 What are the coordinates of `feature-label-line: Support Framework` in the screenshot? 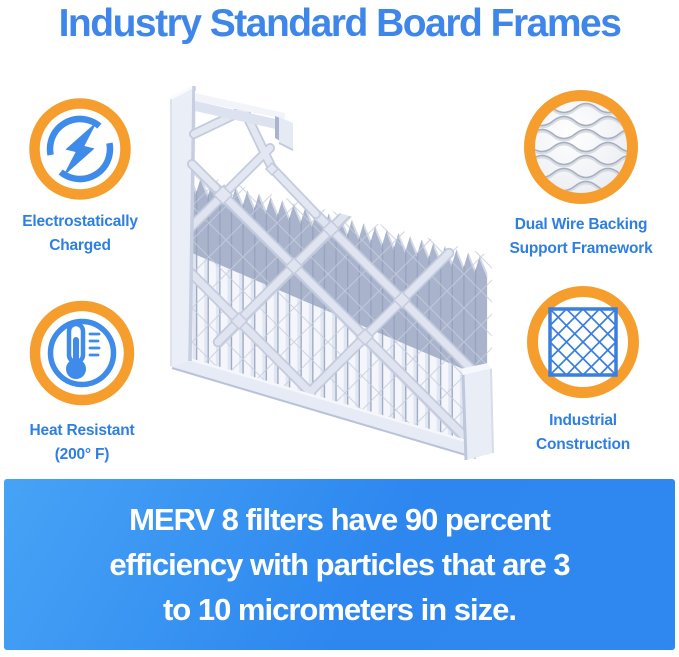 It's located at (581, 248).